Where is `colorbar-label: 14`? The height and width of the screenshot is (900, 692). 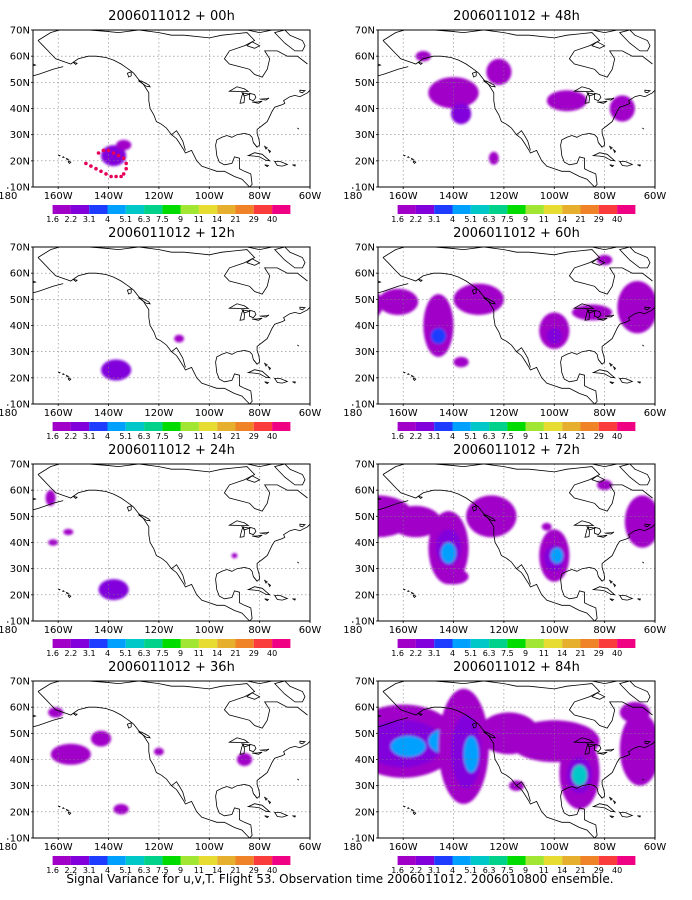
colorbar-label: 14 is located at coordinates (562, 653).